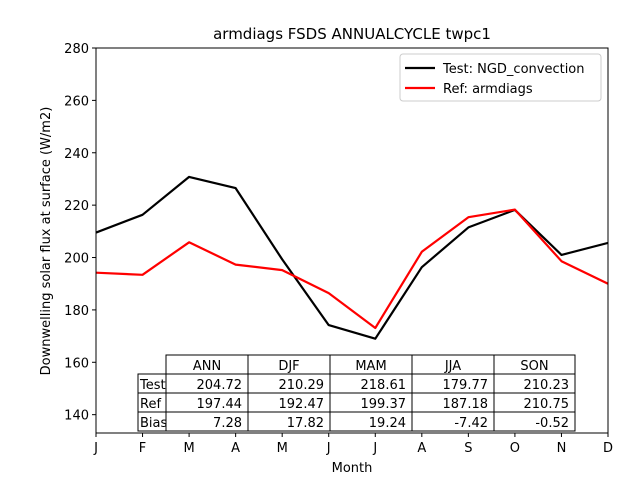 The height and width of the screenshot is (480, 640). Describe the element at coordinates (552, 423) in the screenshot. I see `table-cell-value: -0.52` at that location.